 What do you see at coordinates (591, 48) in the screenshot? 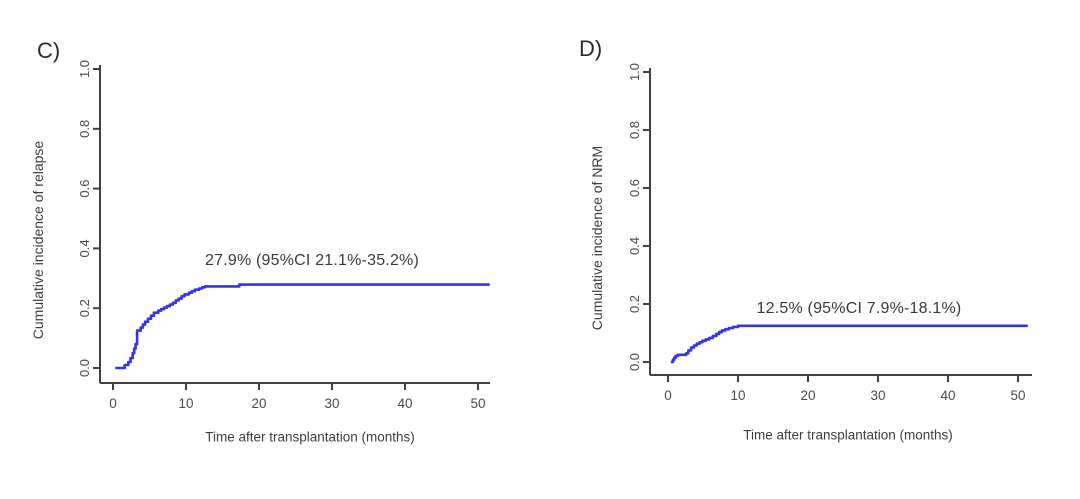
I see `panel-label-d: D)` at bounding box center [591, 48].